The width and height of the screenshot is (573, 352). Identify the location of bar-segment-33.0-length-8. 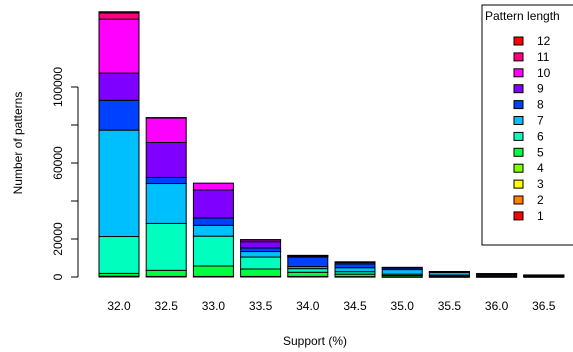
(213, 221).